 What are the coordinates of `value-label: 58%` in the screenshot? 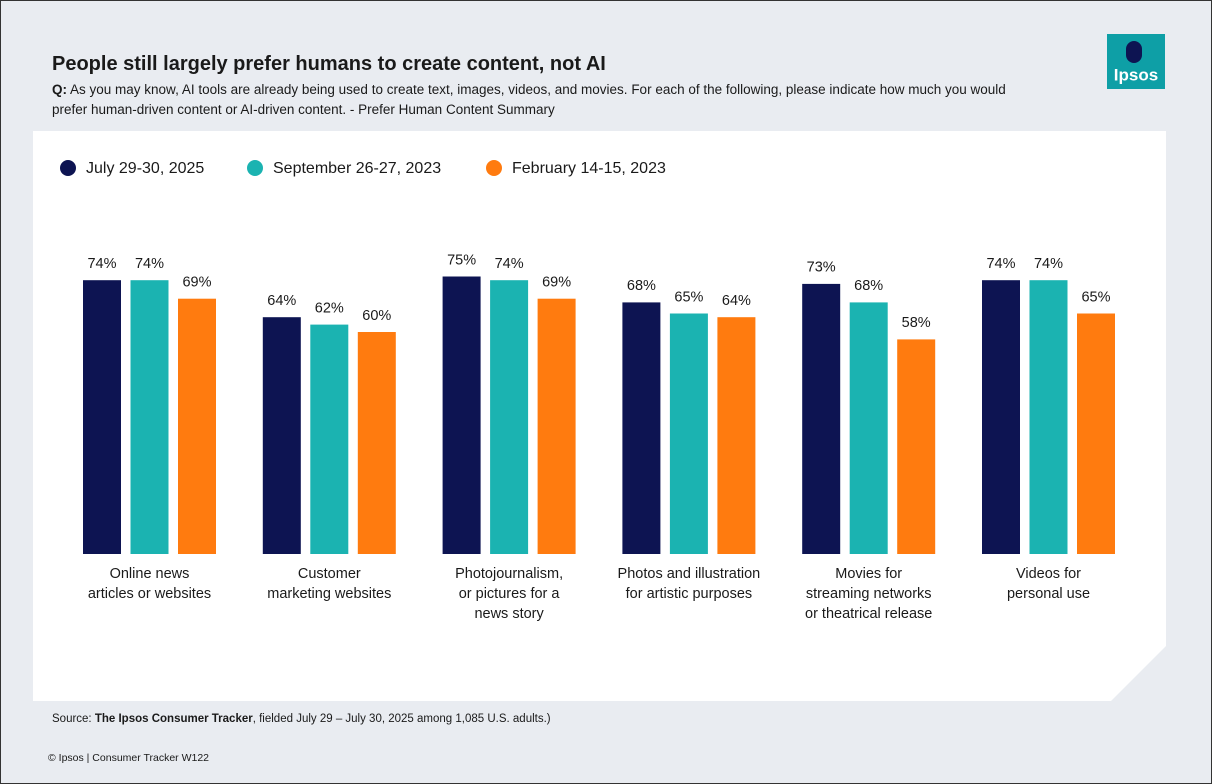 It's located at (916, 323).